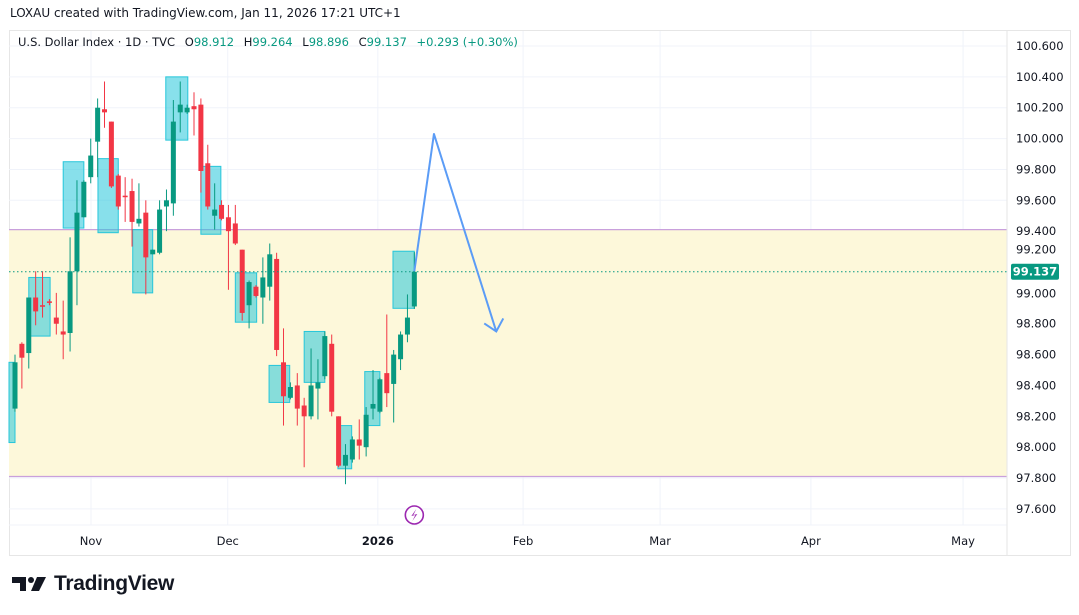  What do you see at coordinates (214, 42) in the screenshot?
I see `open-value: 98.912` at bounding box center [214, 42].